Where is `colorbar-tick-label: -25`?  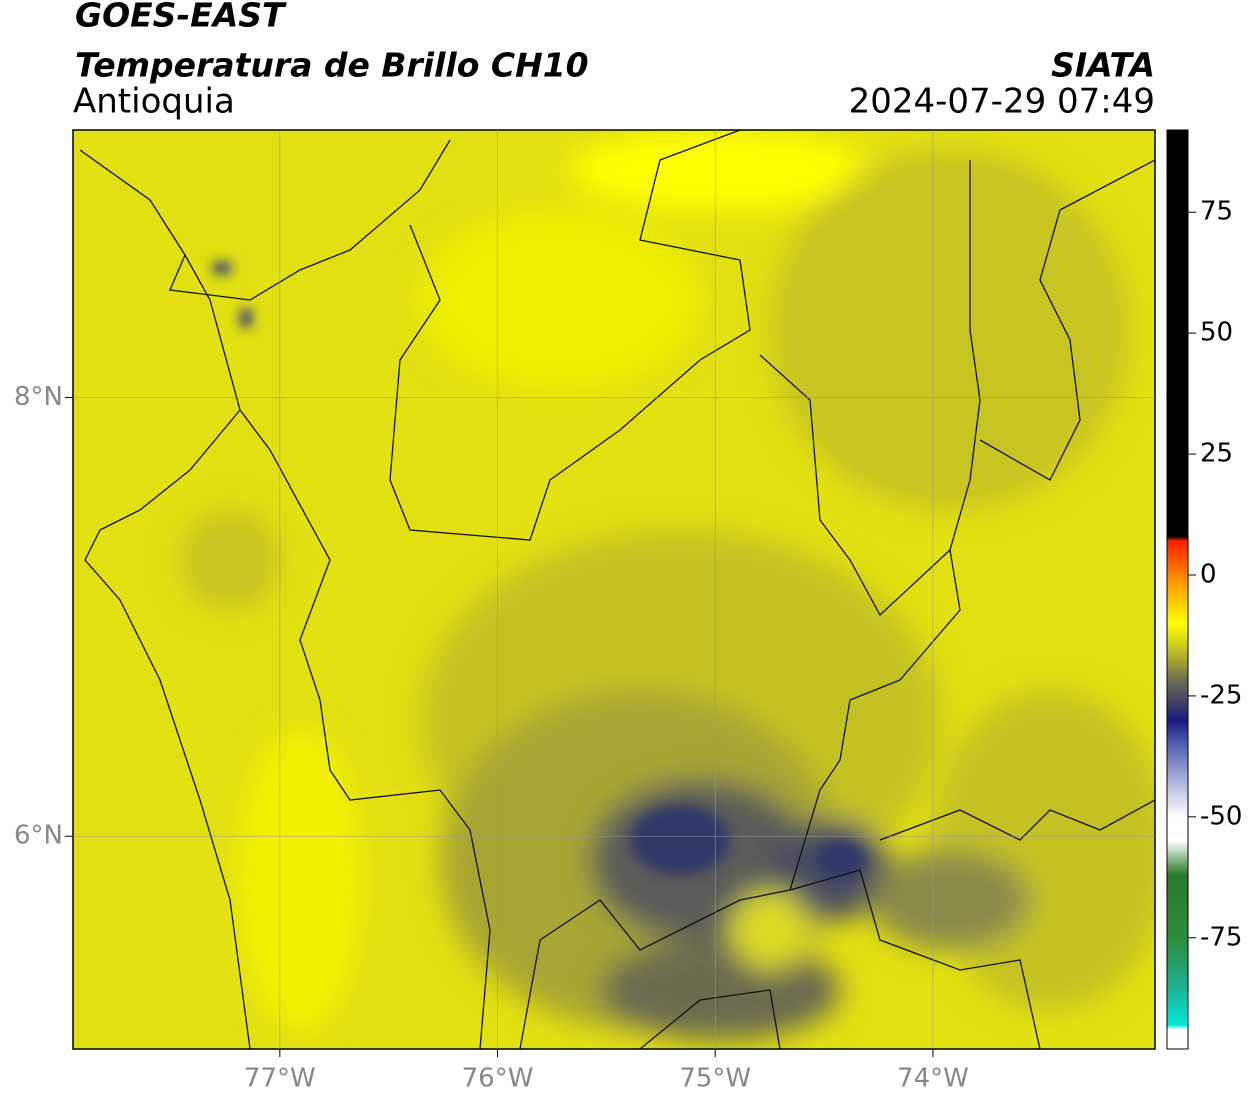 colorbar-tick-label: -25 is located at coordinates (1221, 695).